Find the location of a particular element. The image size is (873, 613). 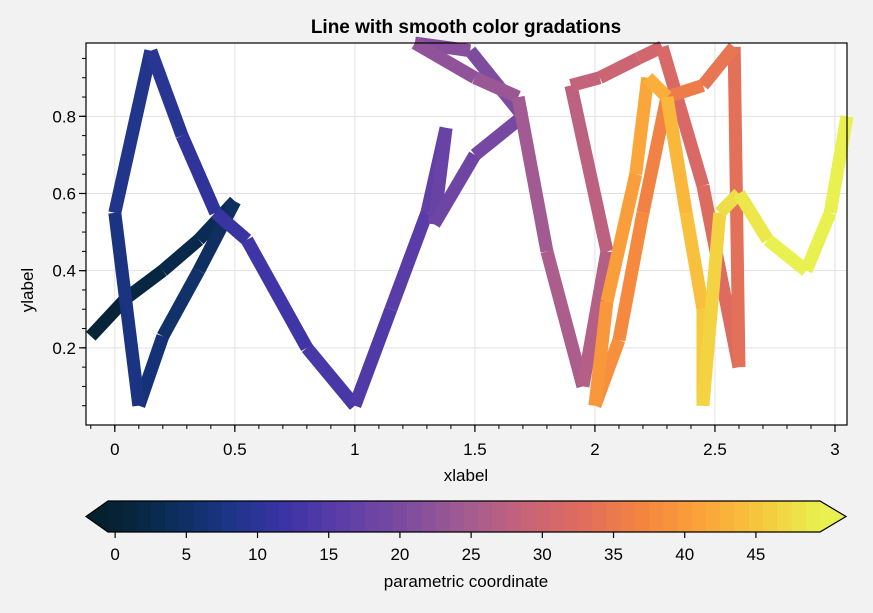

colorbar-tick-label: 45 is located at coordinates (755, 554).